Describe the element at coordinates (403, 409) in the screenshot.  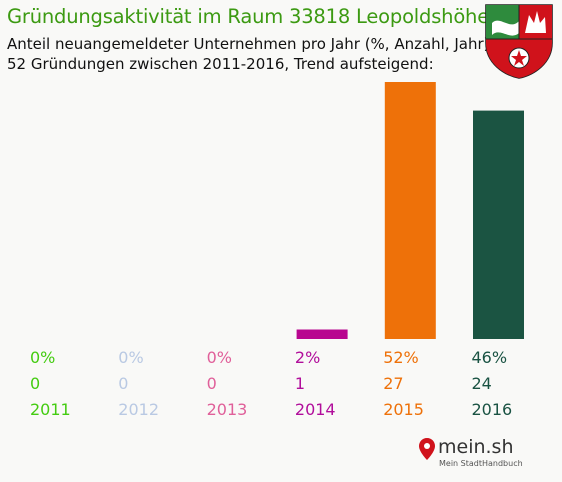
I see `year-label-2015: 2015` at that location.